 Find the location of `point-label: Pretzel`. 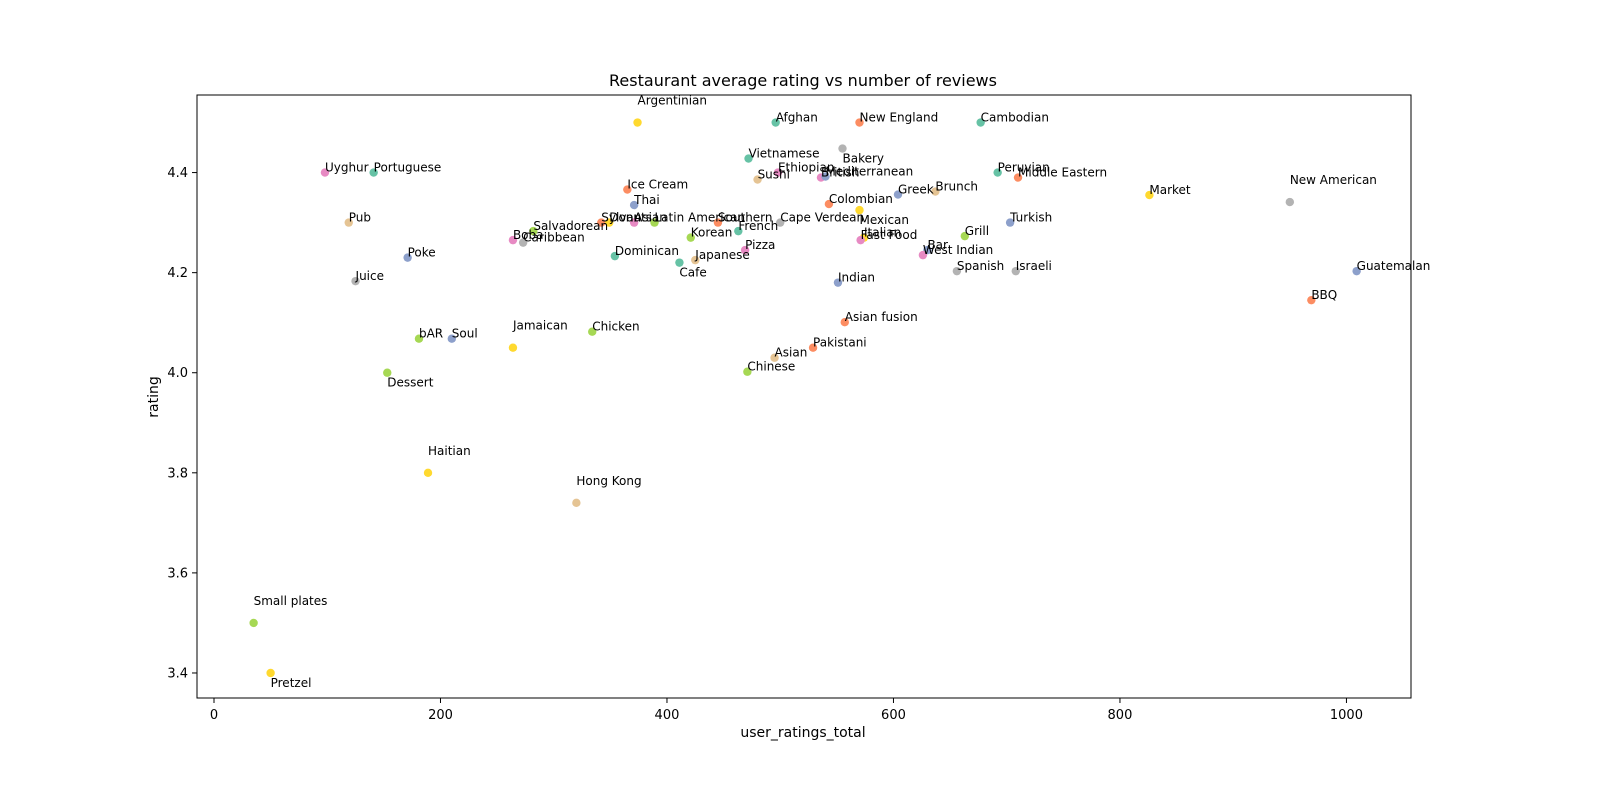

point-label: Pretzel is located at coordinates (291, 683).